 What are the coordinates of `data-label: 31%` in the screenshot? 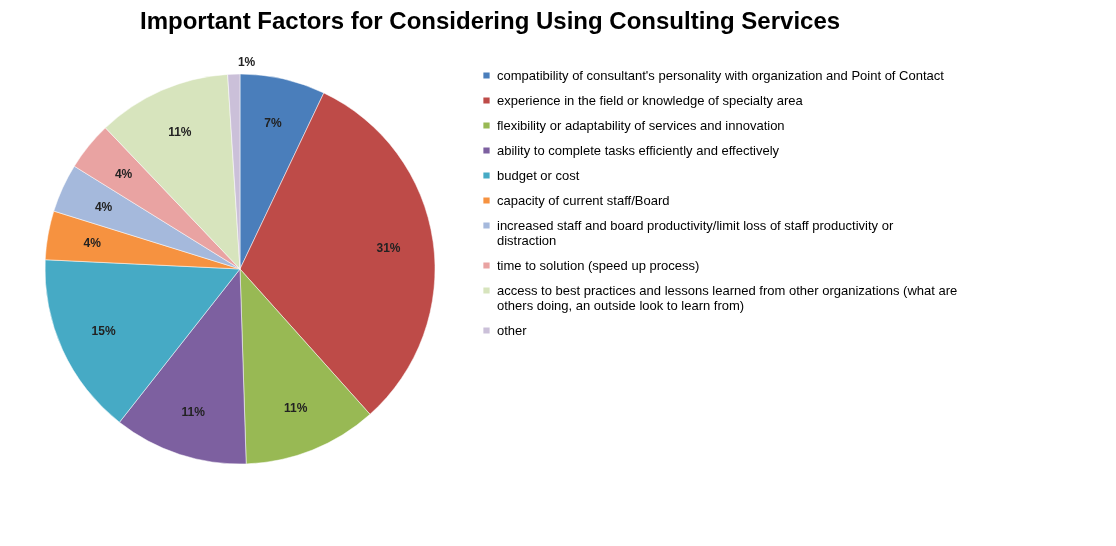 It's located at (388, 247).